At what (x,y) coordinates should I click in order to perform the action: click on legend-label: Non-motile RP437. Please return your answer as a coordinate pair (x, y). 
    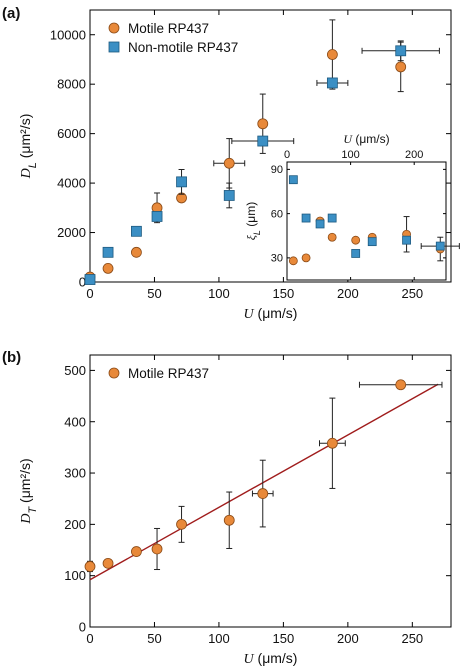
    Looking at the image, I should click on (183, 47).